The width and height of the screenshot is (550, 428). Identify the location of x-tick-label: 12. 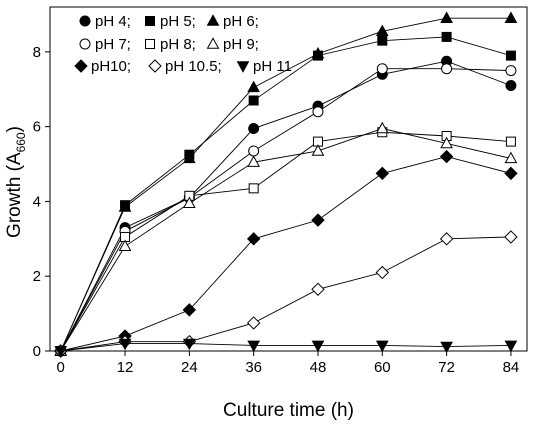
(125, 367).